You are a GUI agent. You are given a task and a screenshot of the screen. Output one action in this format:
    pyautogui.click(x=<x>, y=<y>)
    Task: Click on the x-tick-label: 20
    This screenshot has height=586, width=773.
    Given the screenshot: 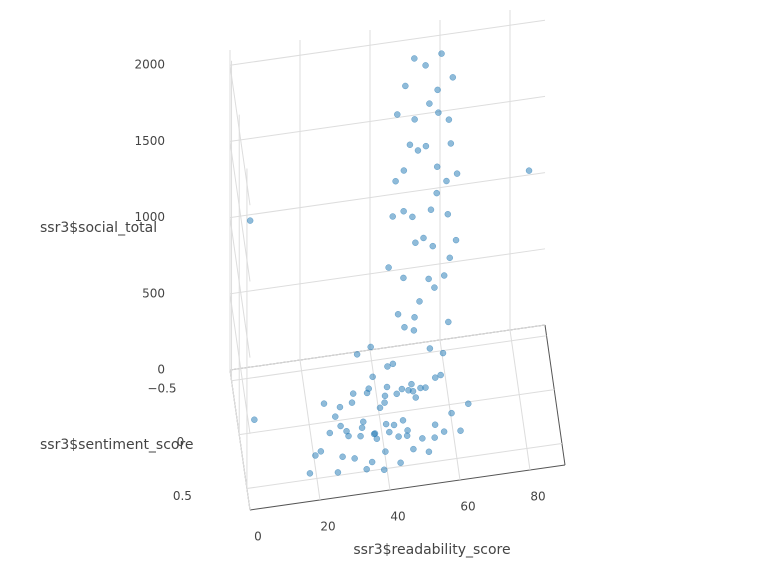 What is the action you would take?
    pyautogui.click(x=327, y=527)
    